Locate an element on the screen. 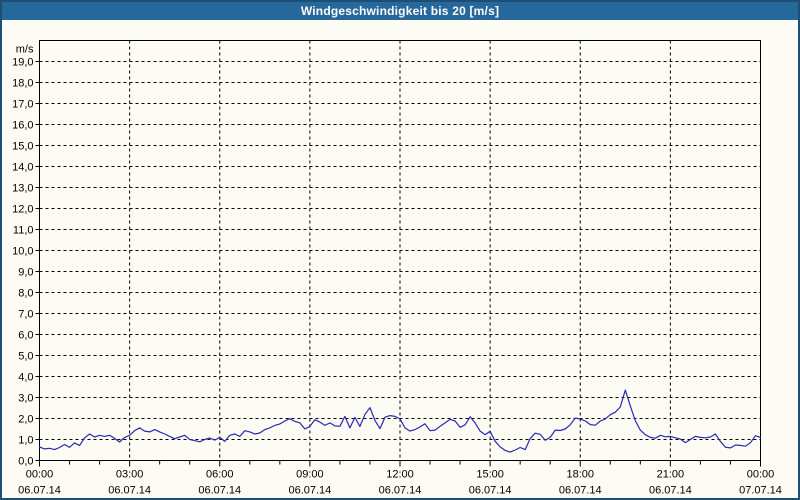 The image size is (800, 500). title-bar: Windgeschwindigkeit bis 20 [m/s] is located at coordinates (400, 11).